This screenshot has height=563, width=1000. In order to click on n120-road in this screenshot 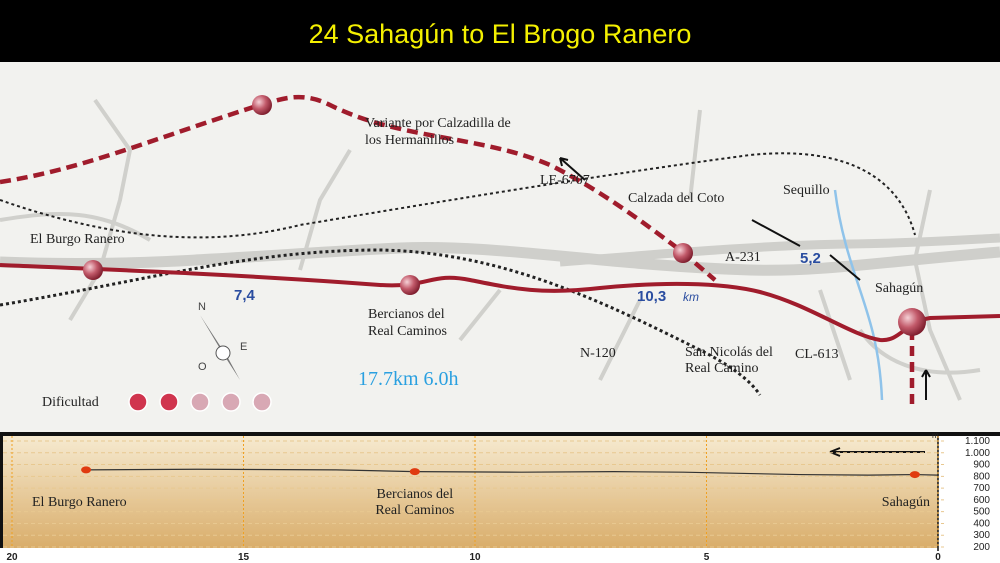, I will do `click(500, 259)`.